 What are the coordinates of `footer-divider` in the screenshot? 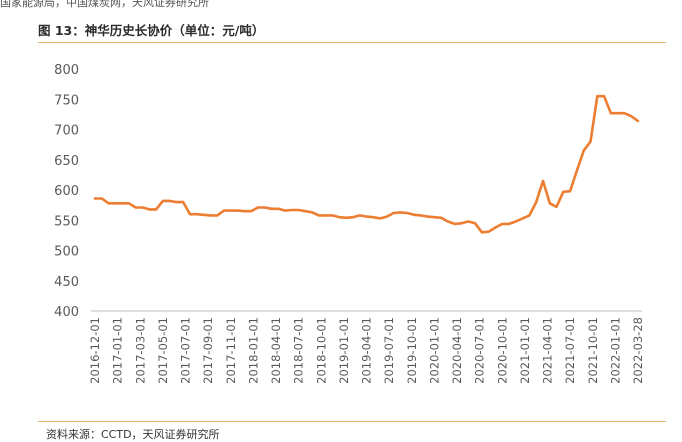 It's located at (352, 421).